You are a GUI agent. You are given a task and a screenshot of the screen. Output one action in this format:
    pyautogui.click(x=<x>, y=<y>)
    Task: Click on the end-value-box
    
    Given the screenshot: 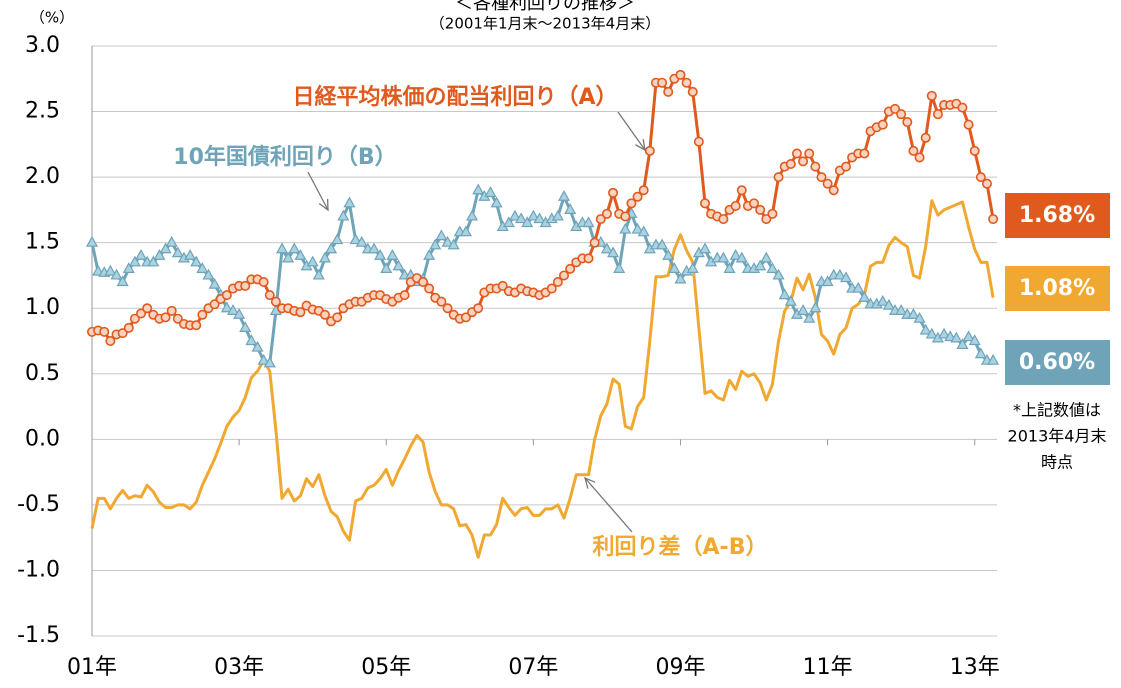 What is the action you would take?
    pyautogui.click(x=1057, y=362)
    